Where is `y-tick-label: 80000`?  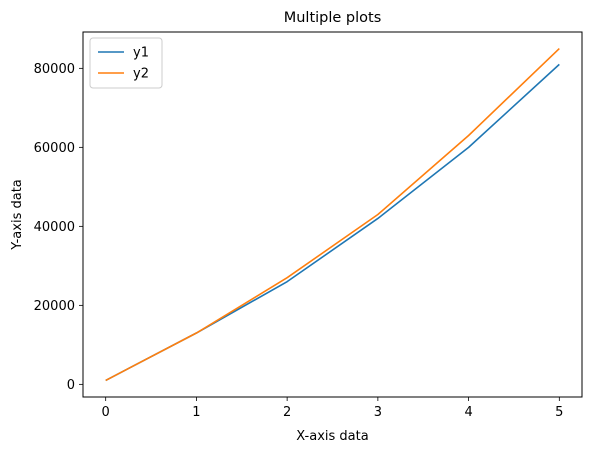 y-tick-label: 80000 is located at coordinates (54, 69).